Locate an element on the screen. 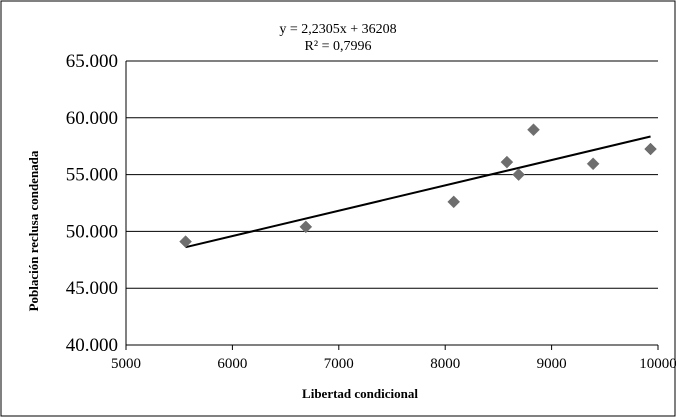 This screenshot has height=417, width=676. x-tick-label: 6000 is located at coordinates (232, 364).